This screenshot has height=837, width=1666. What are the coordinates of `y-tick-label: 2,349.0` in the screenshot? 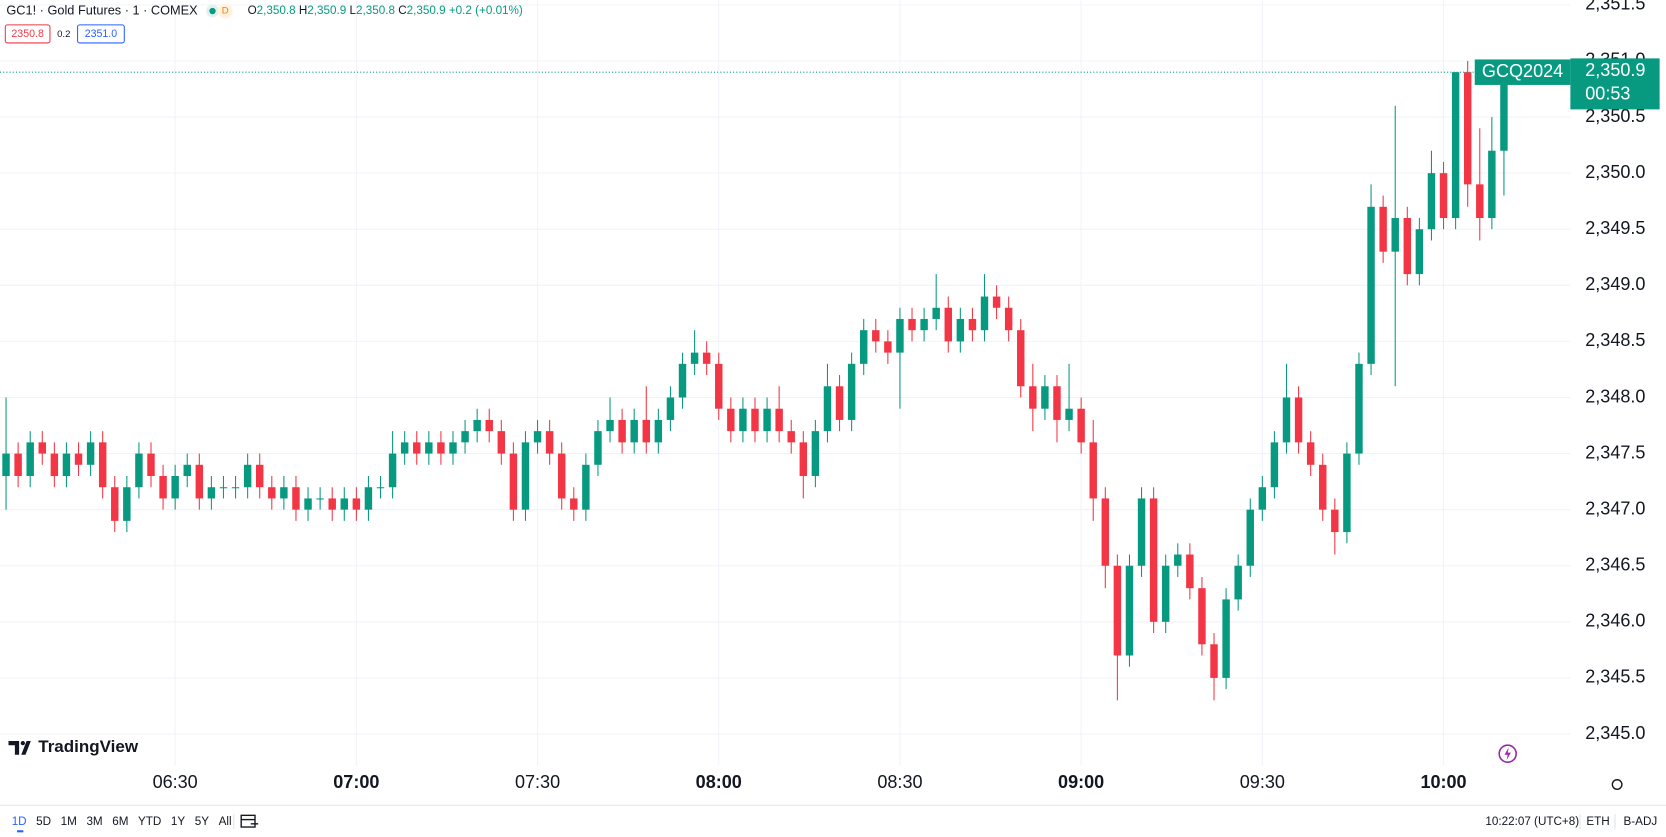 It's located at (1615, 284).